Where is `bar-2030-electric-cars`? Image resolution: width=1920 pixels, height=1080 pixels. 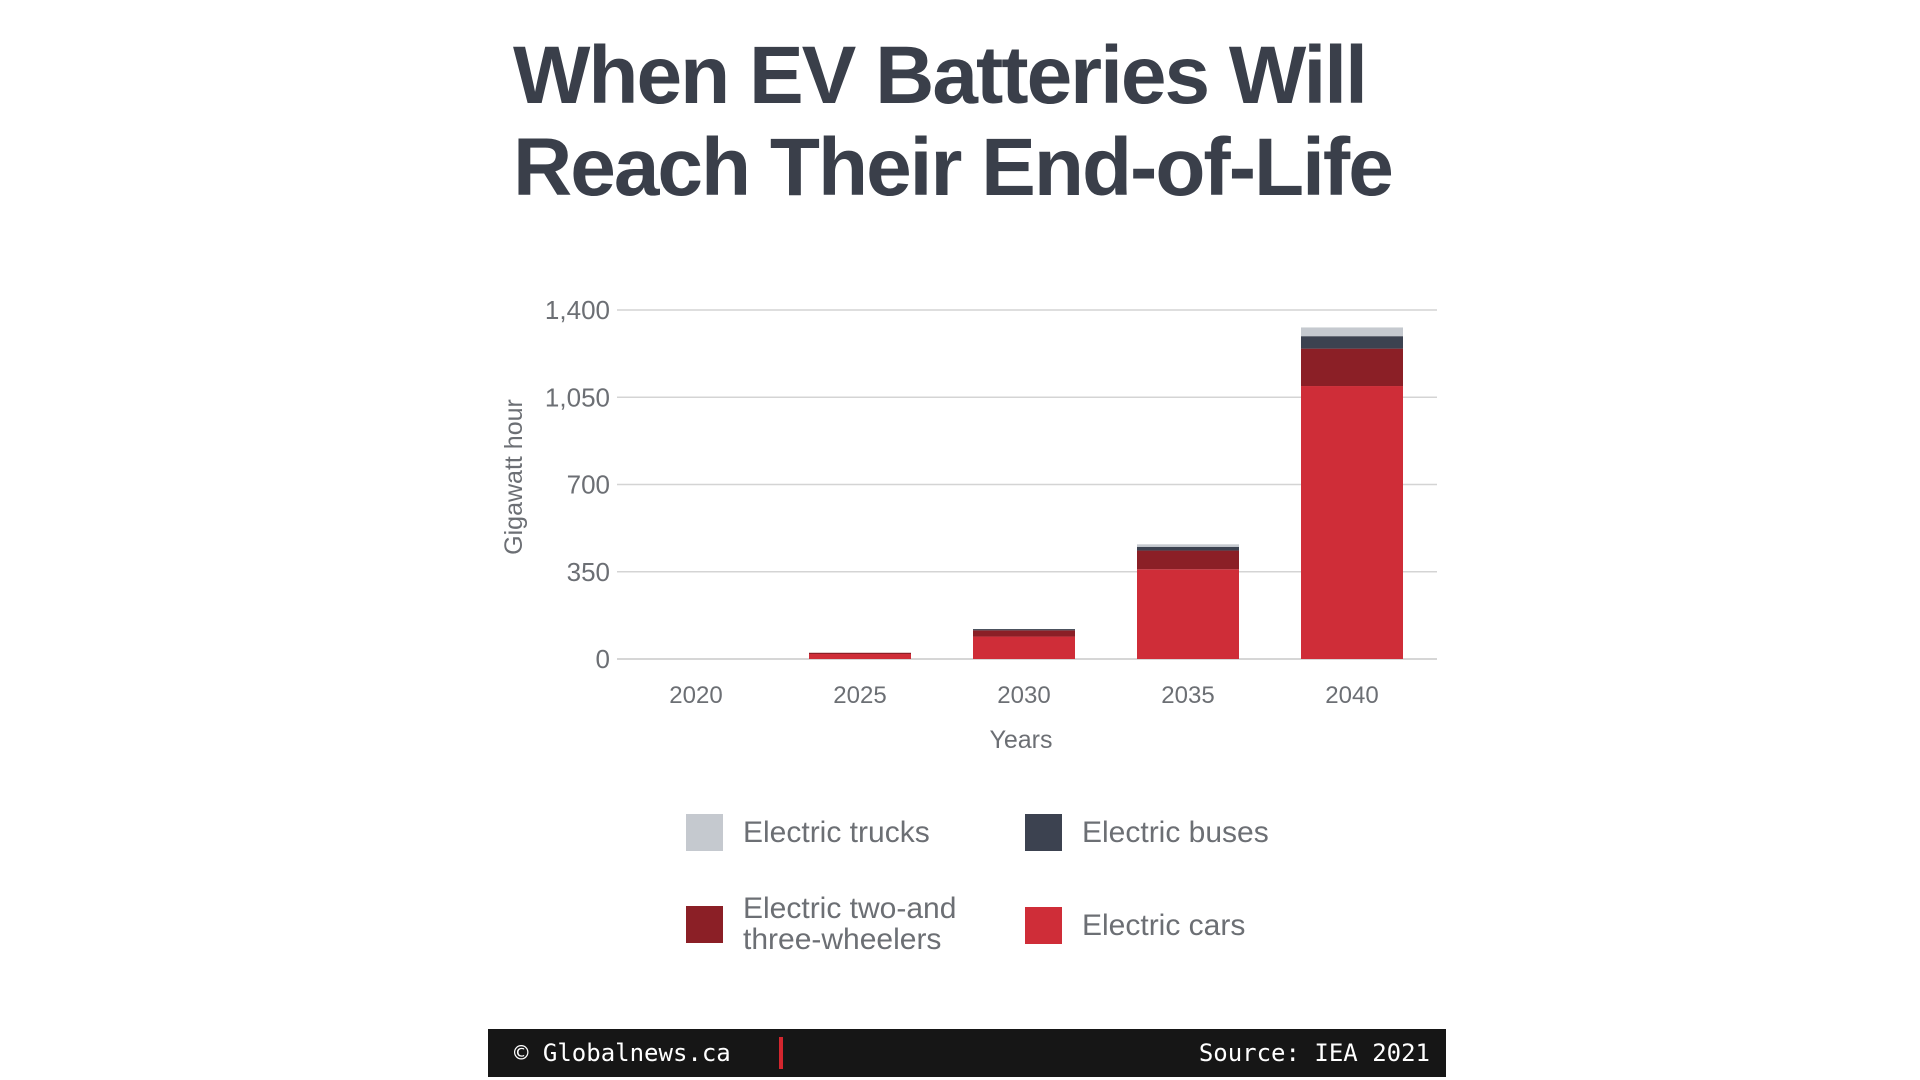
bar-2030-electric-cars is located at coordinates (1024, 647).